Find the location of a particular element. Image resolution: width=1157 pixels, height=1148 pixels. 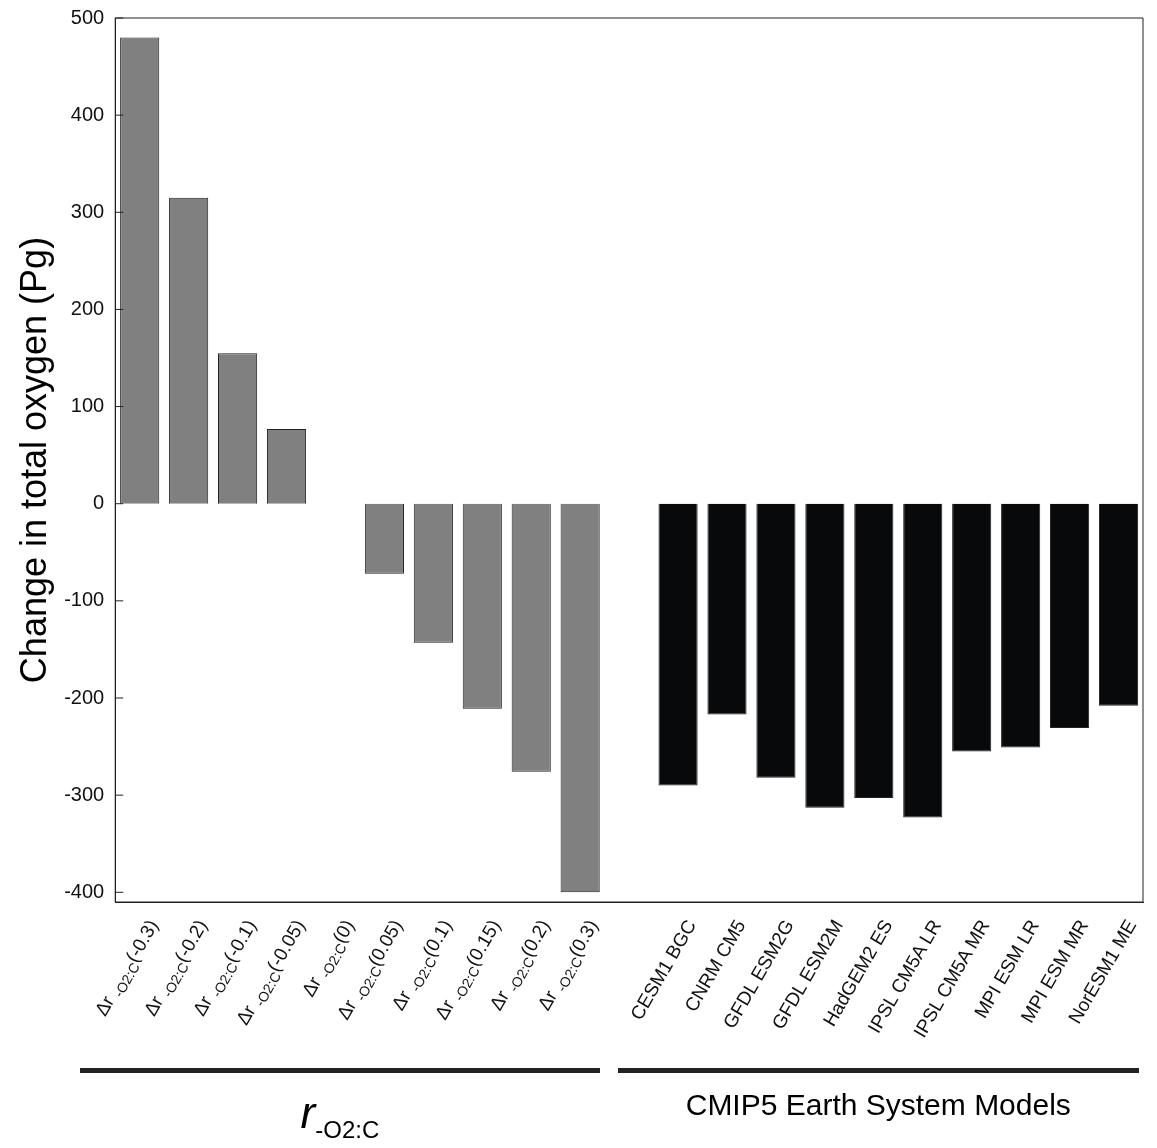

y-tick-label: 100 is located at coordinates (87, 405).